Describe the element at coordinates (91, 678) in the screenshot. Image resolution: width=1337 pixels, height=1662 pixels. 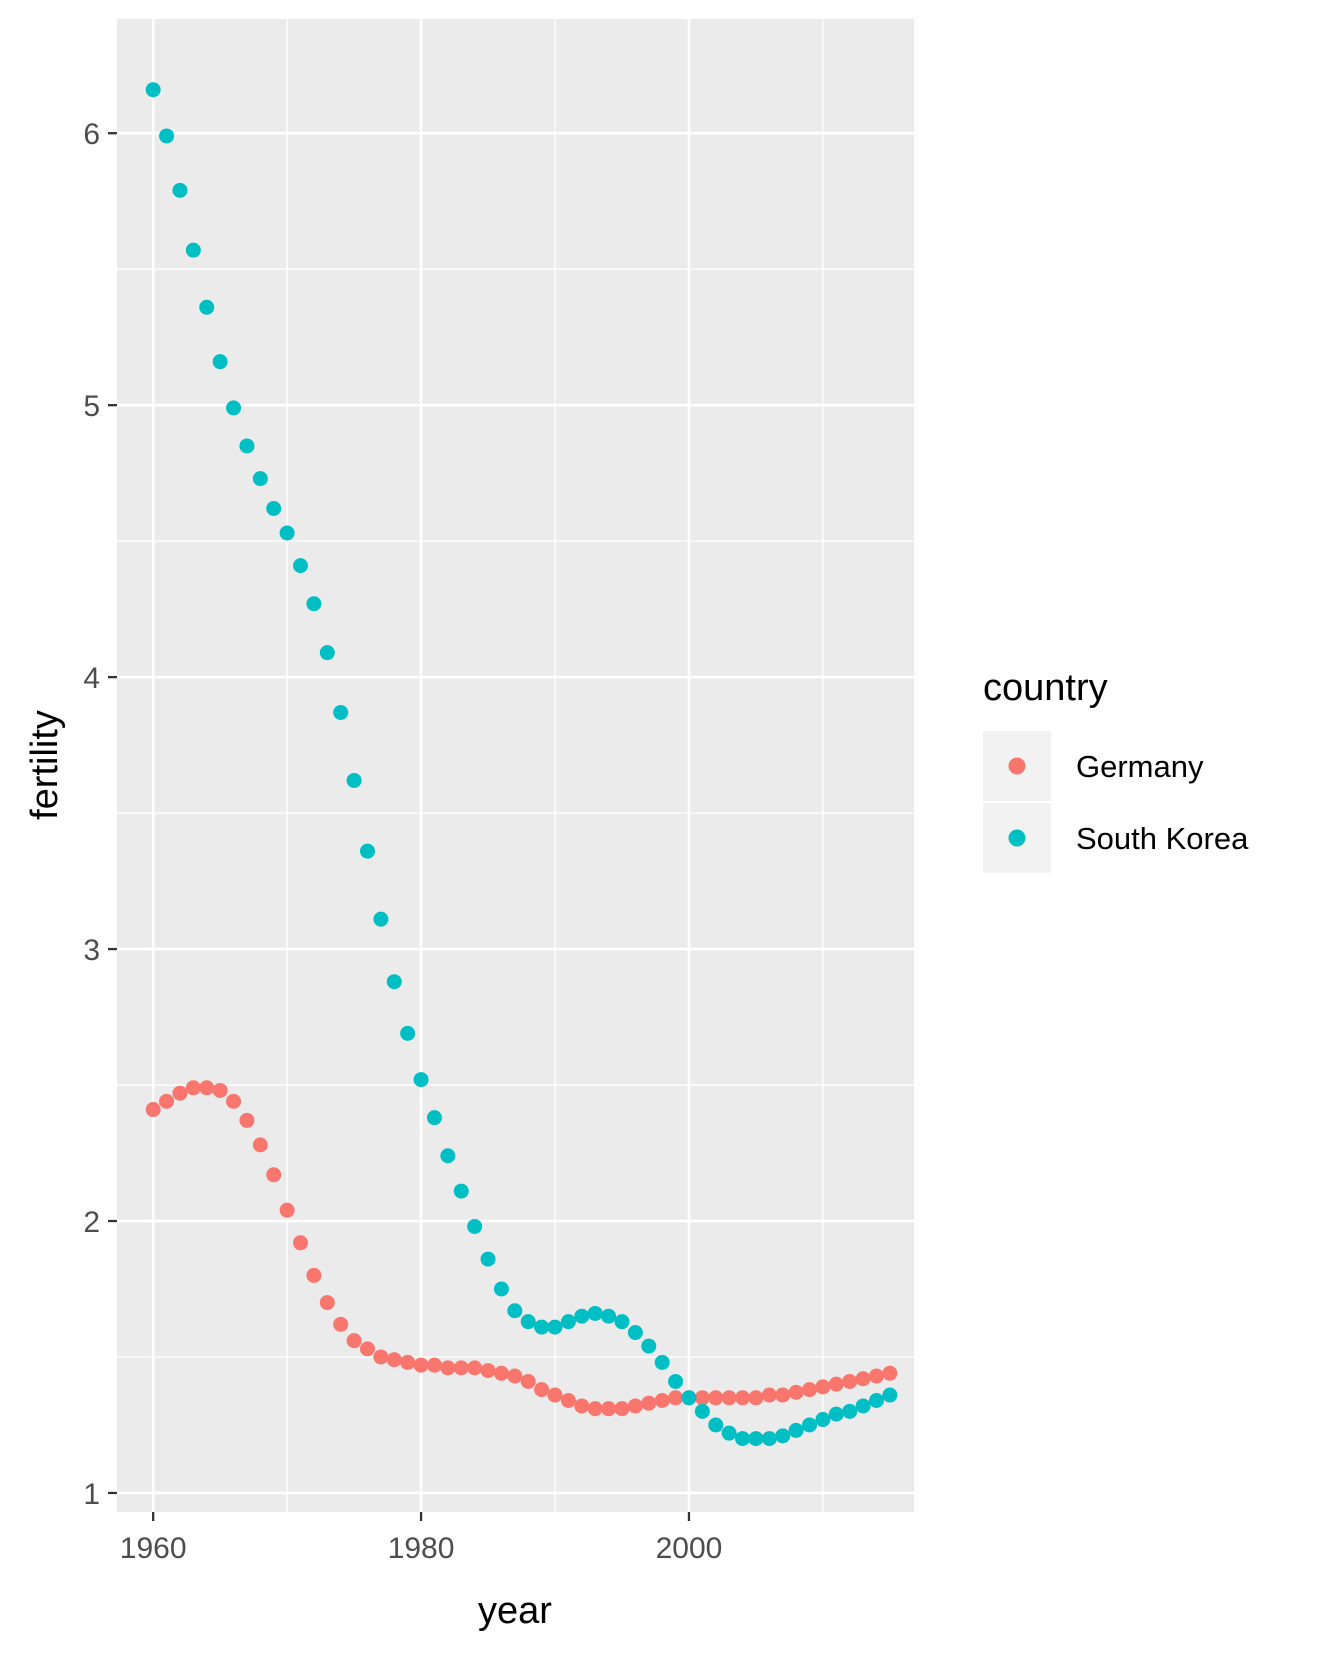
I see `y-tick-label: 4` at that location.